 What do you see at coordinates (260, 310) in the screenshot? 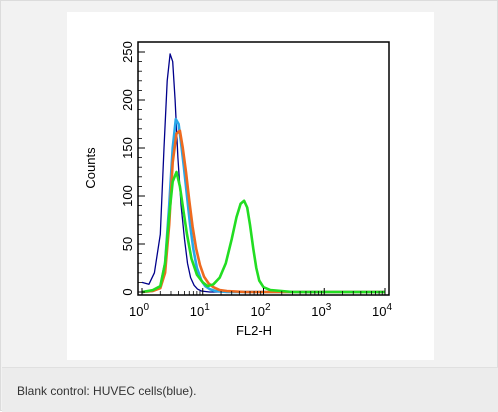
I see `x-tick-label: 10²` at bounding box center [260, 310].